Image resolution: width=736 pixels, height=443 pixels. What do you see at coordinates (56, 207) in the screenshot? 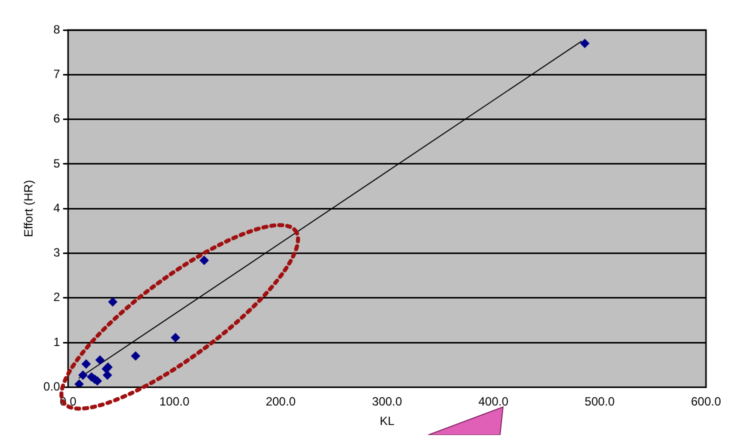
I see `y-tick-label: 4` at bounding box center [56, 207].